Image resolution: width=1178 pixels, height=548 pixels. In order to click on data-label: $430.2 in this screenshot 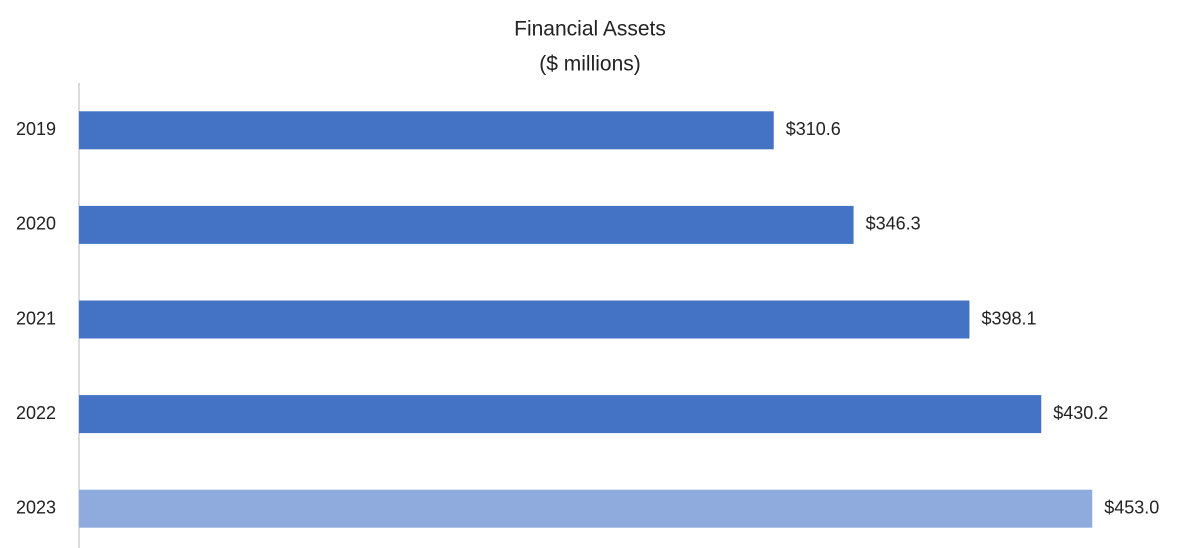, I will do `click(1080, 413)`.